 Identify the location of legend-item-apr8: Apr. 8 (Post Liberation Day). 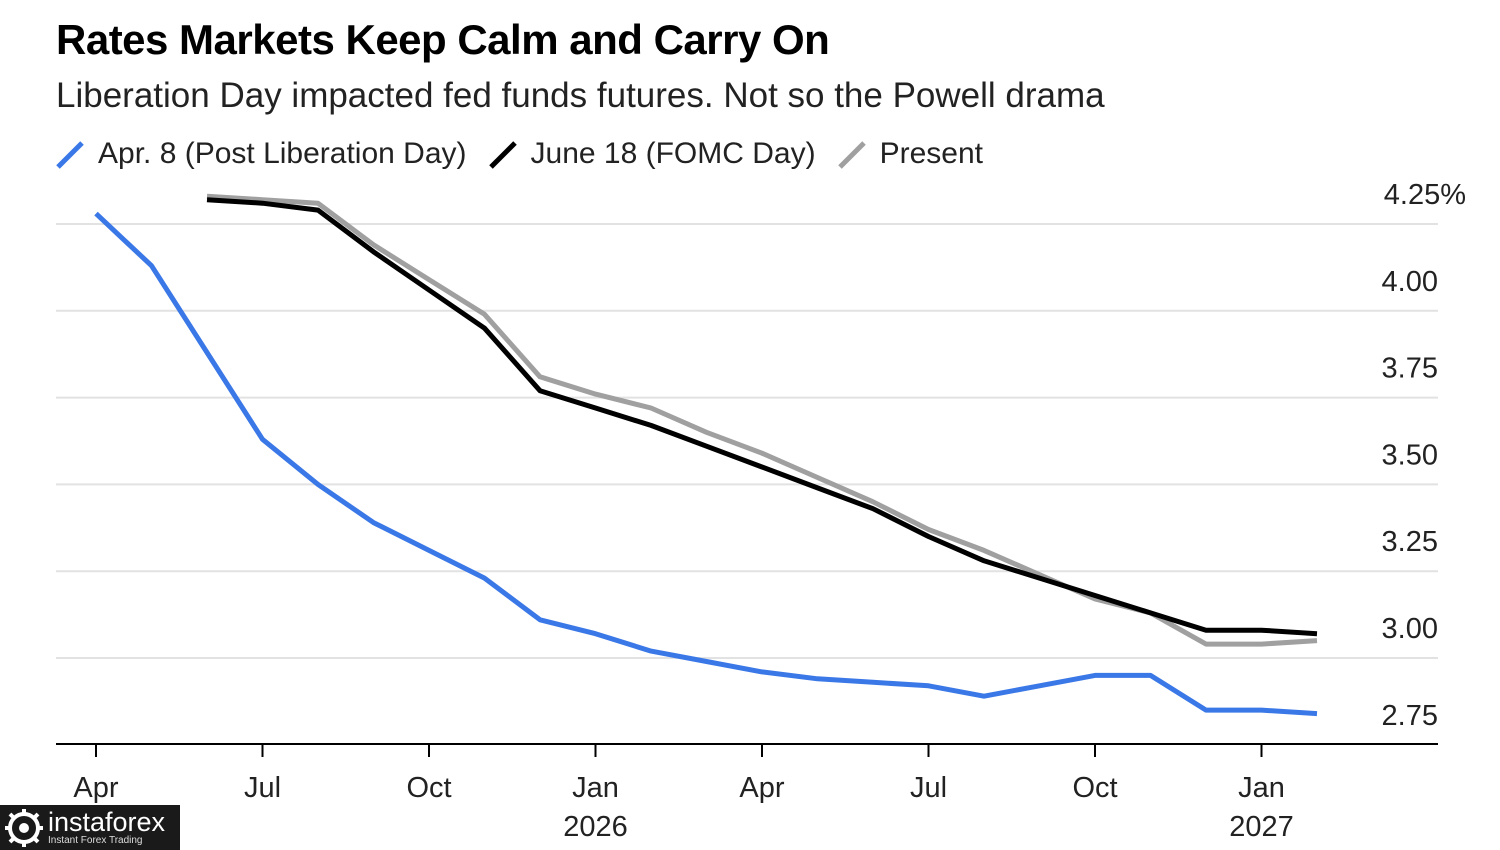
(261, 154).